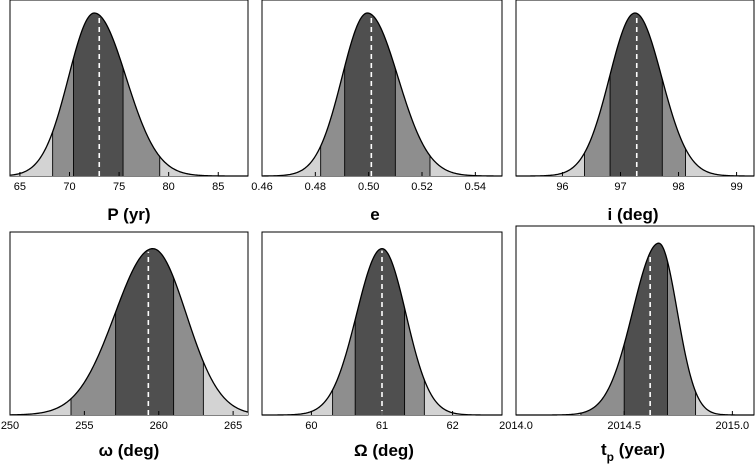 This screenshot has height=464, width=756. I want to click on x-axis-label: tp (year), so click(633, 452).